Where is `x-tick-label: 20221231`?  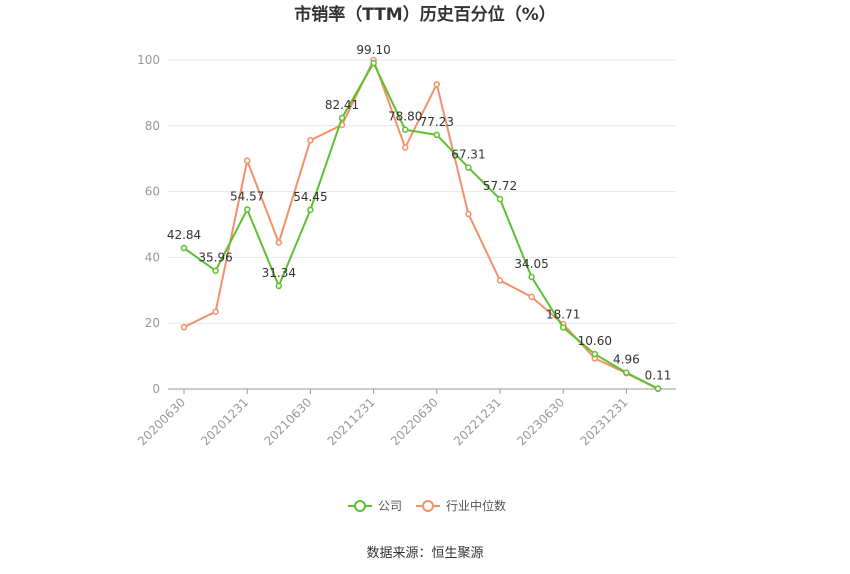 x-tick-label: 20221231 is located at coordinates (477, 421).